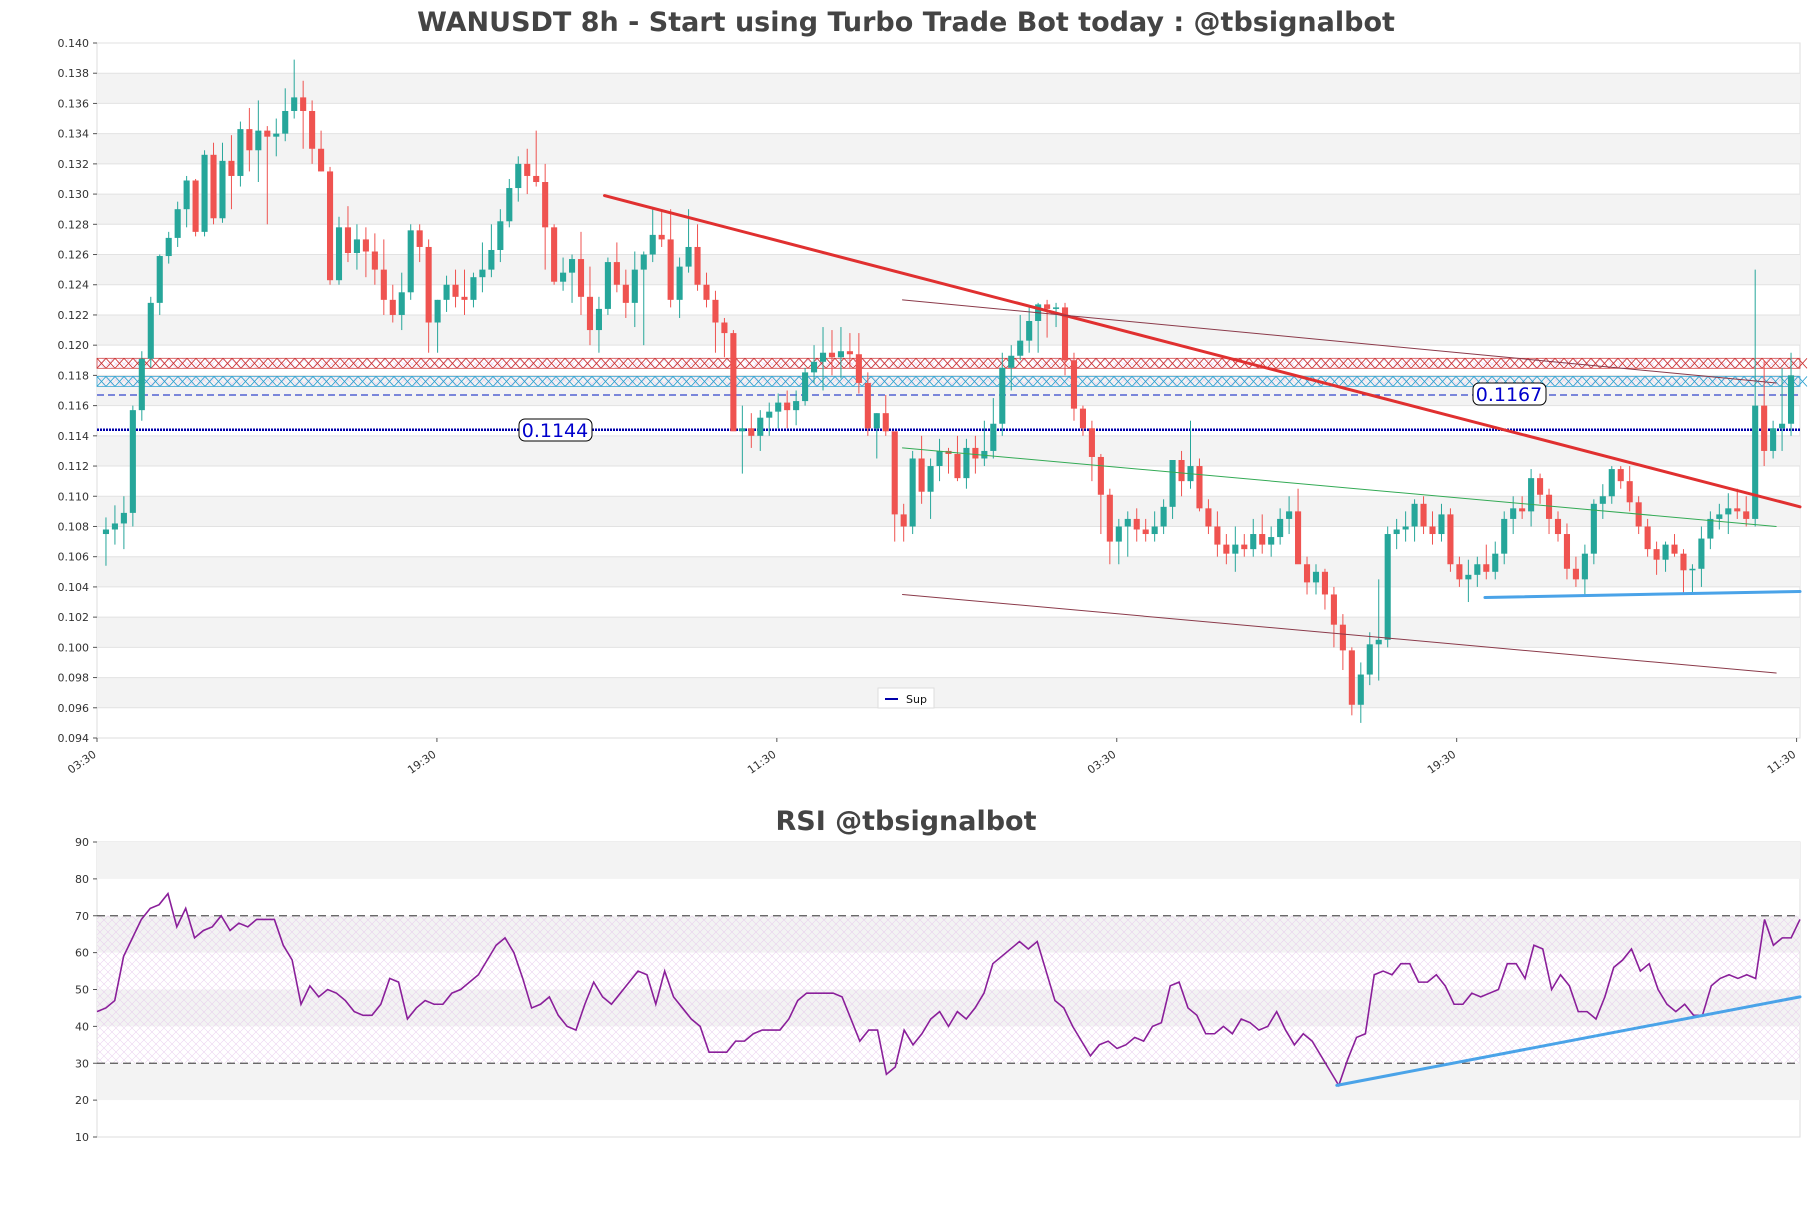 Image resolution: width=1811 pixels, height=1208 pixels. I want to click on y-tick-label: 0.126, so click(74, 255).